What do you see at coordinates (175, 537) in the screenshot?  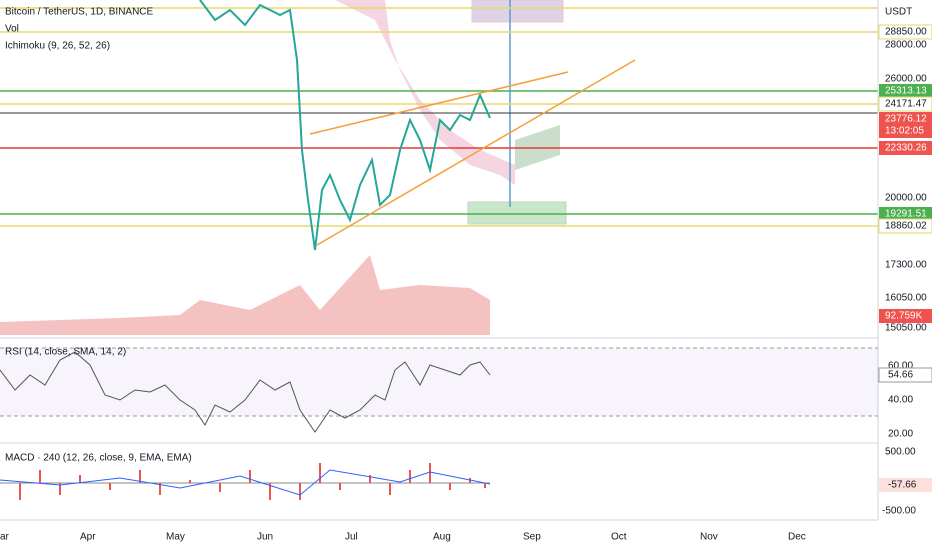 I see `time-tick: May` at bounding box center [175, 537].